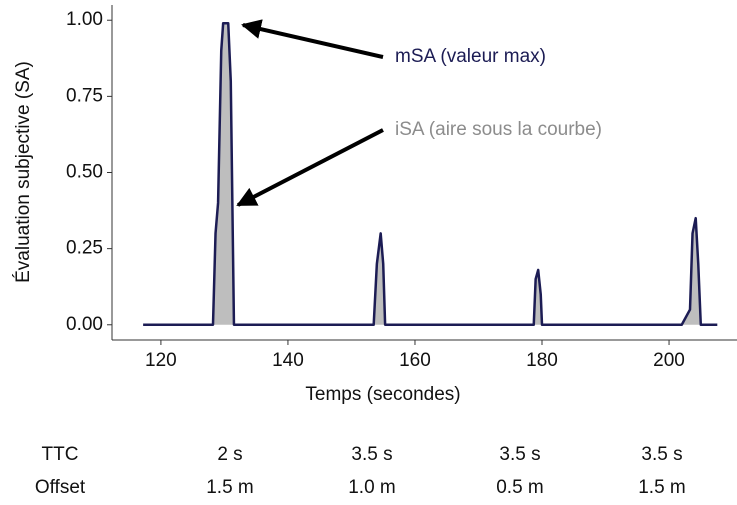 The height and width of the screenshot is (505, 737). Describe the element at coordinates (23, 172) in the screenshot. I see `y-axis-label: Évaluation subjective (SA)` at that location.